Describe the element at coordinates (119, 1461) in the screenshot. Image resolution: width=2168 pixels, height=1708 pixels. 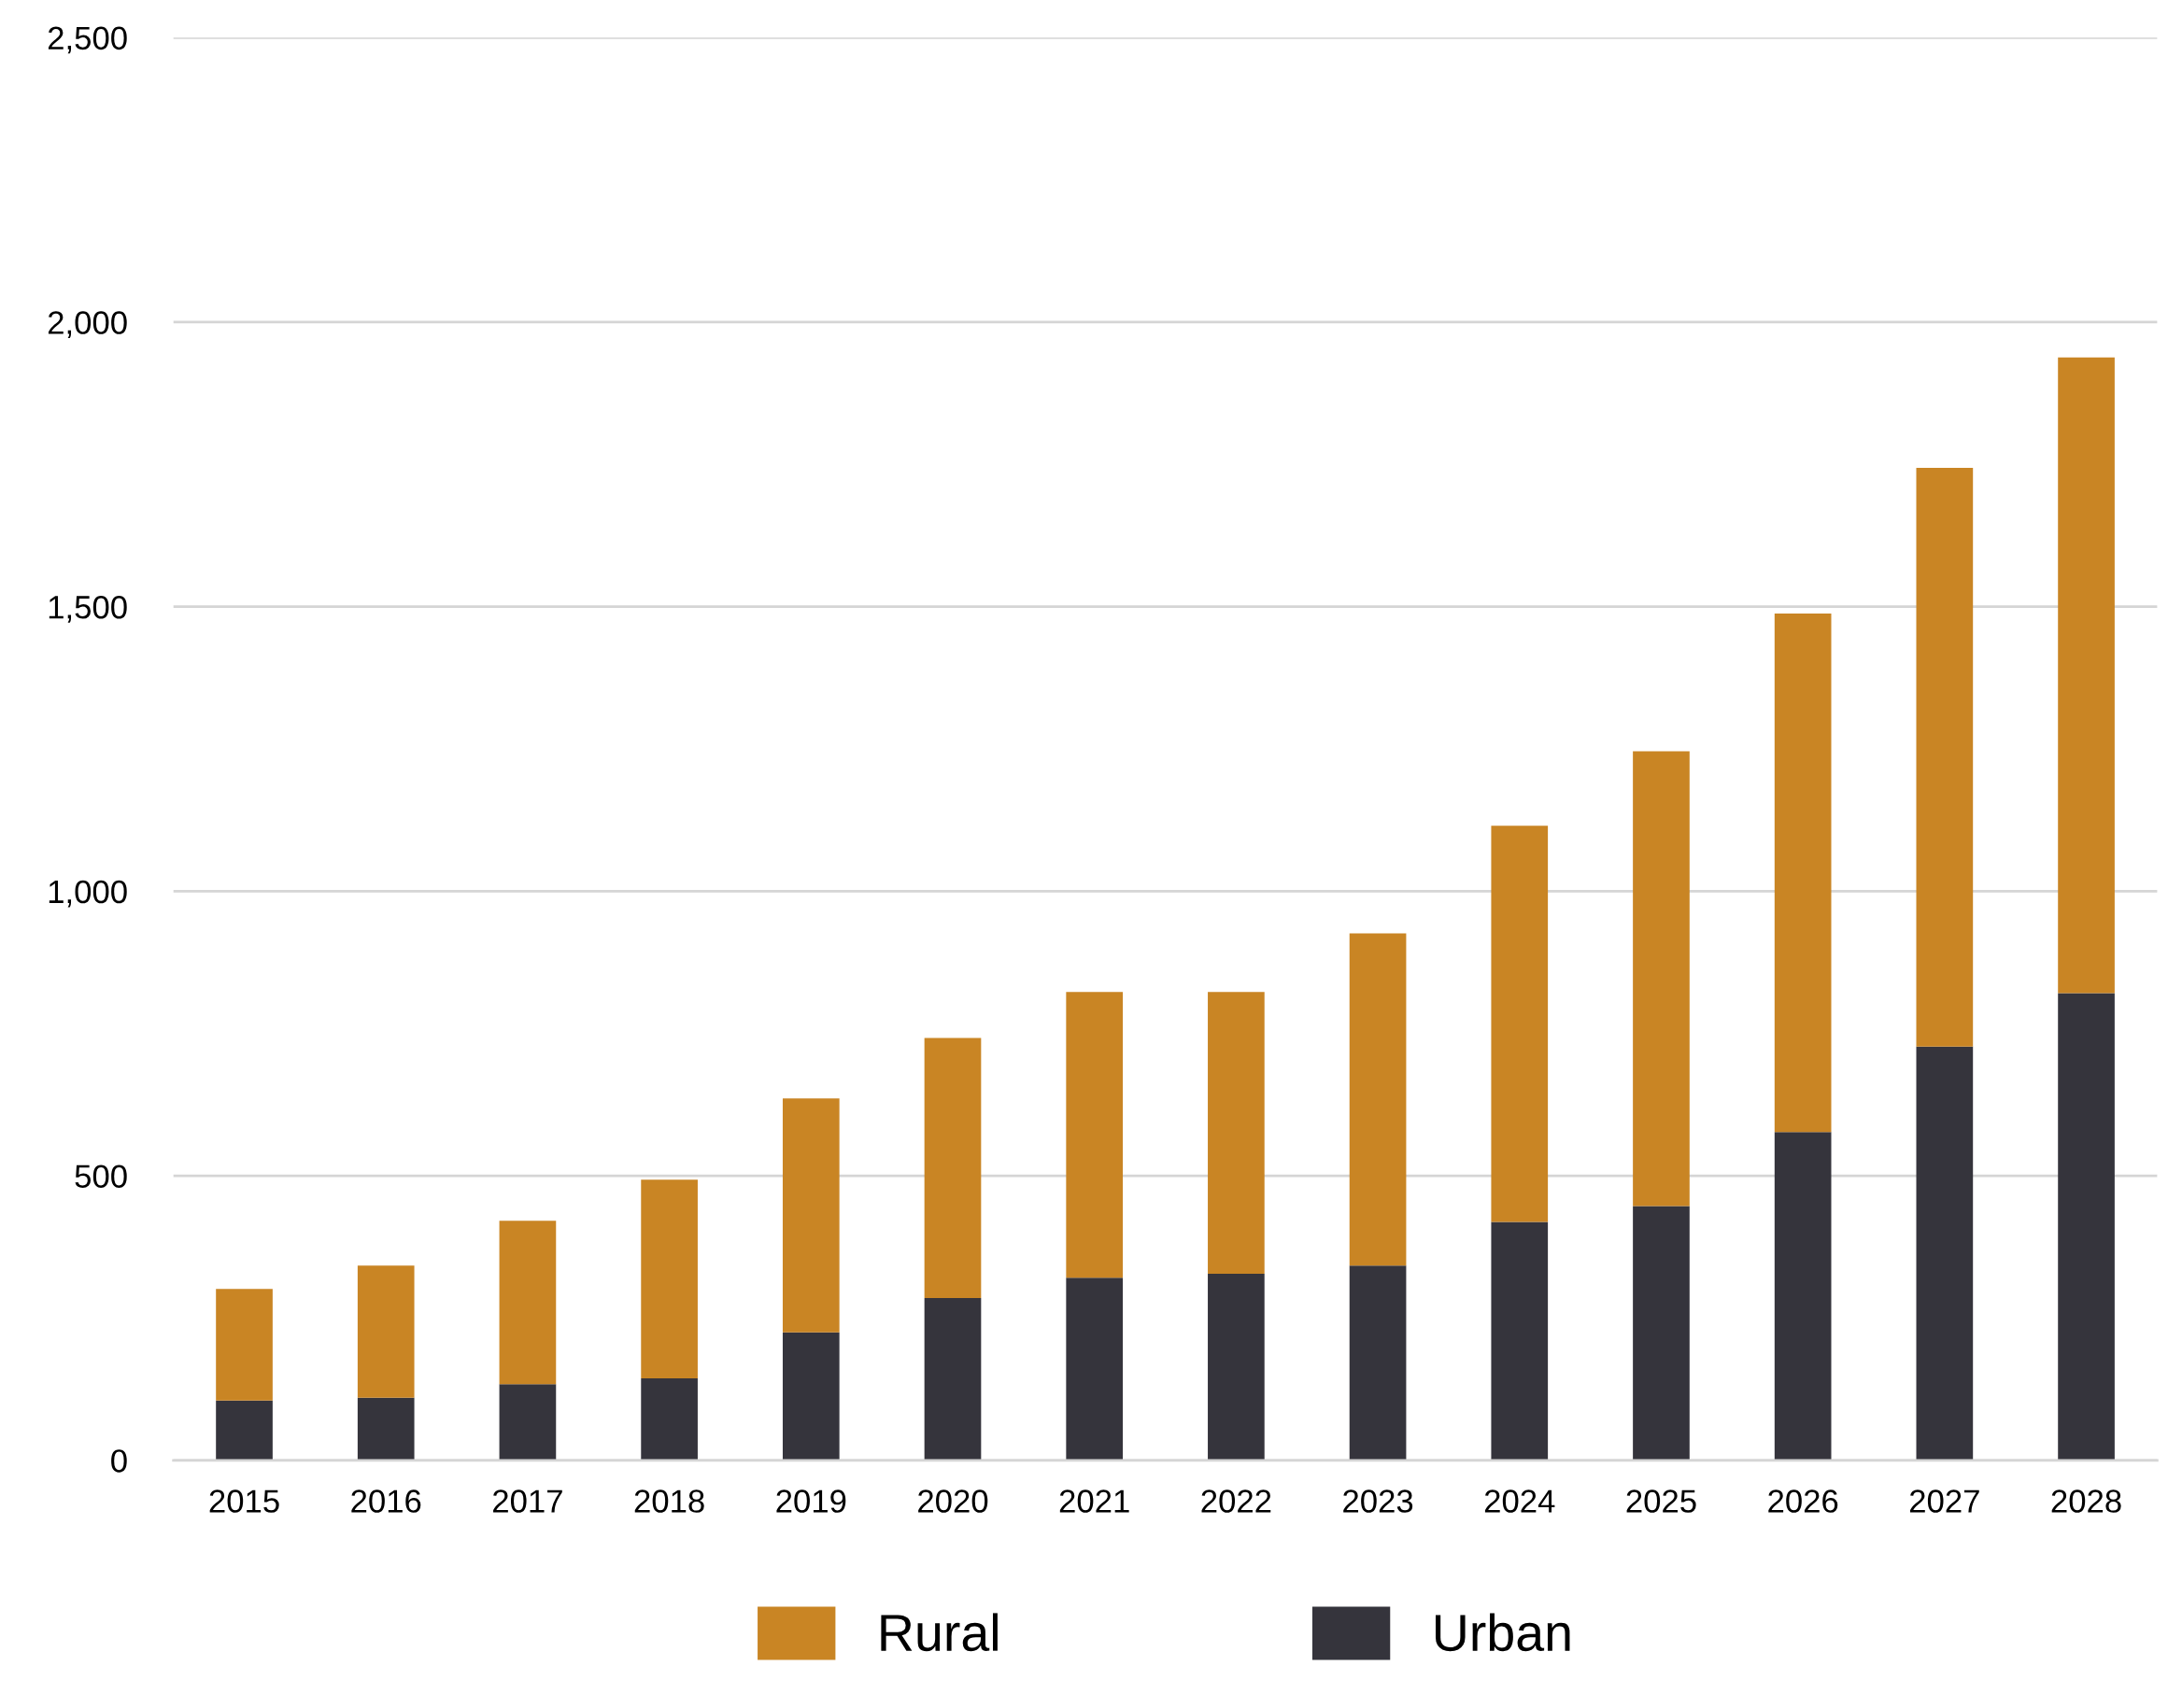
I see `y-tick-label: 0` at that location.